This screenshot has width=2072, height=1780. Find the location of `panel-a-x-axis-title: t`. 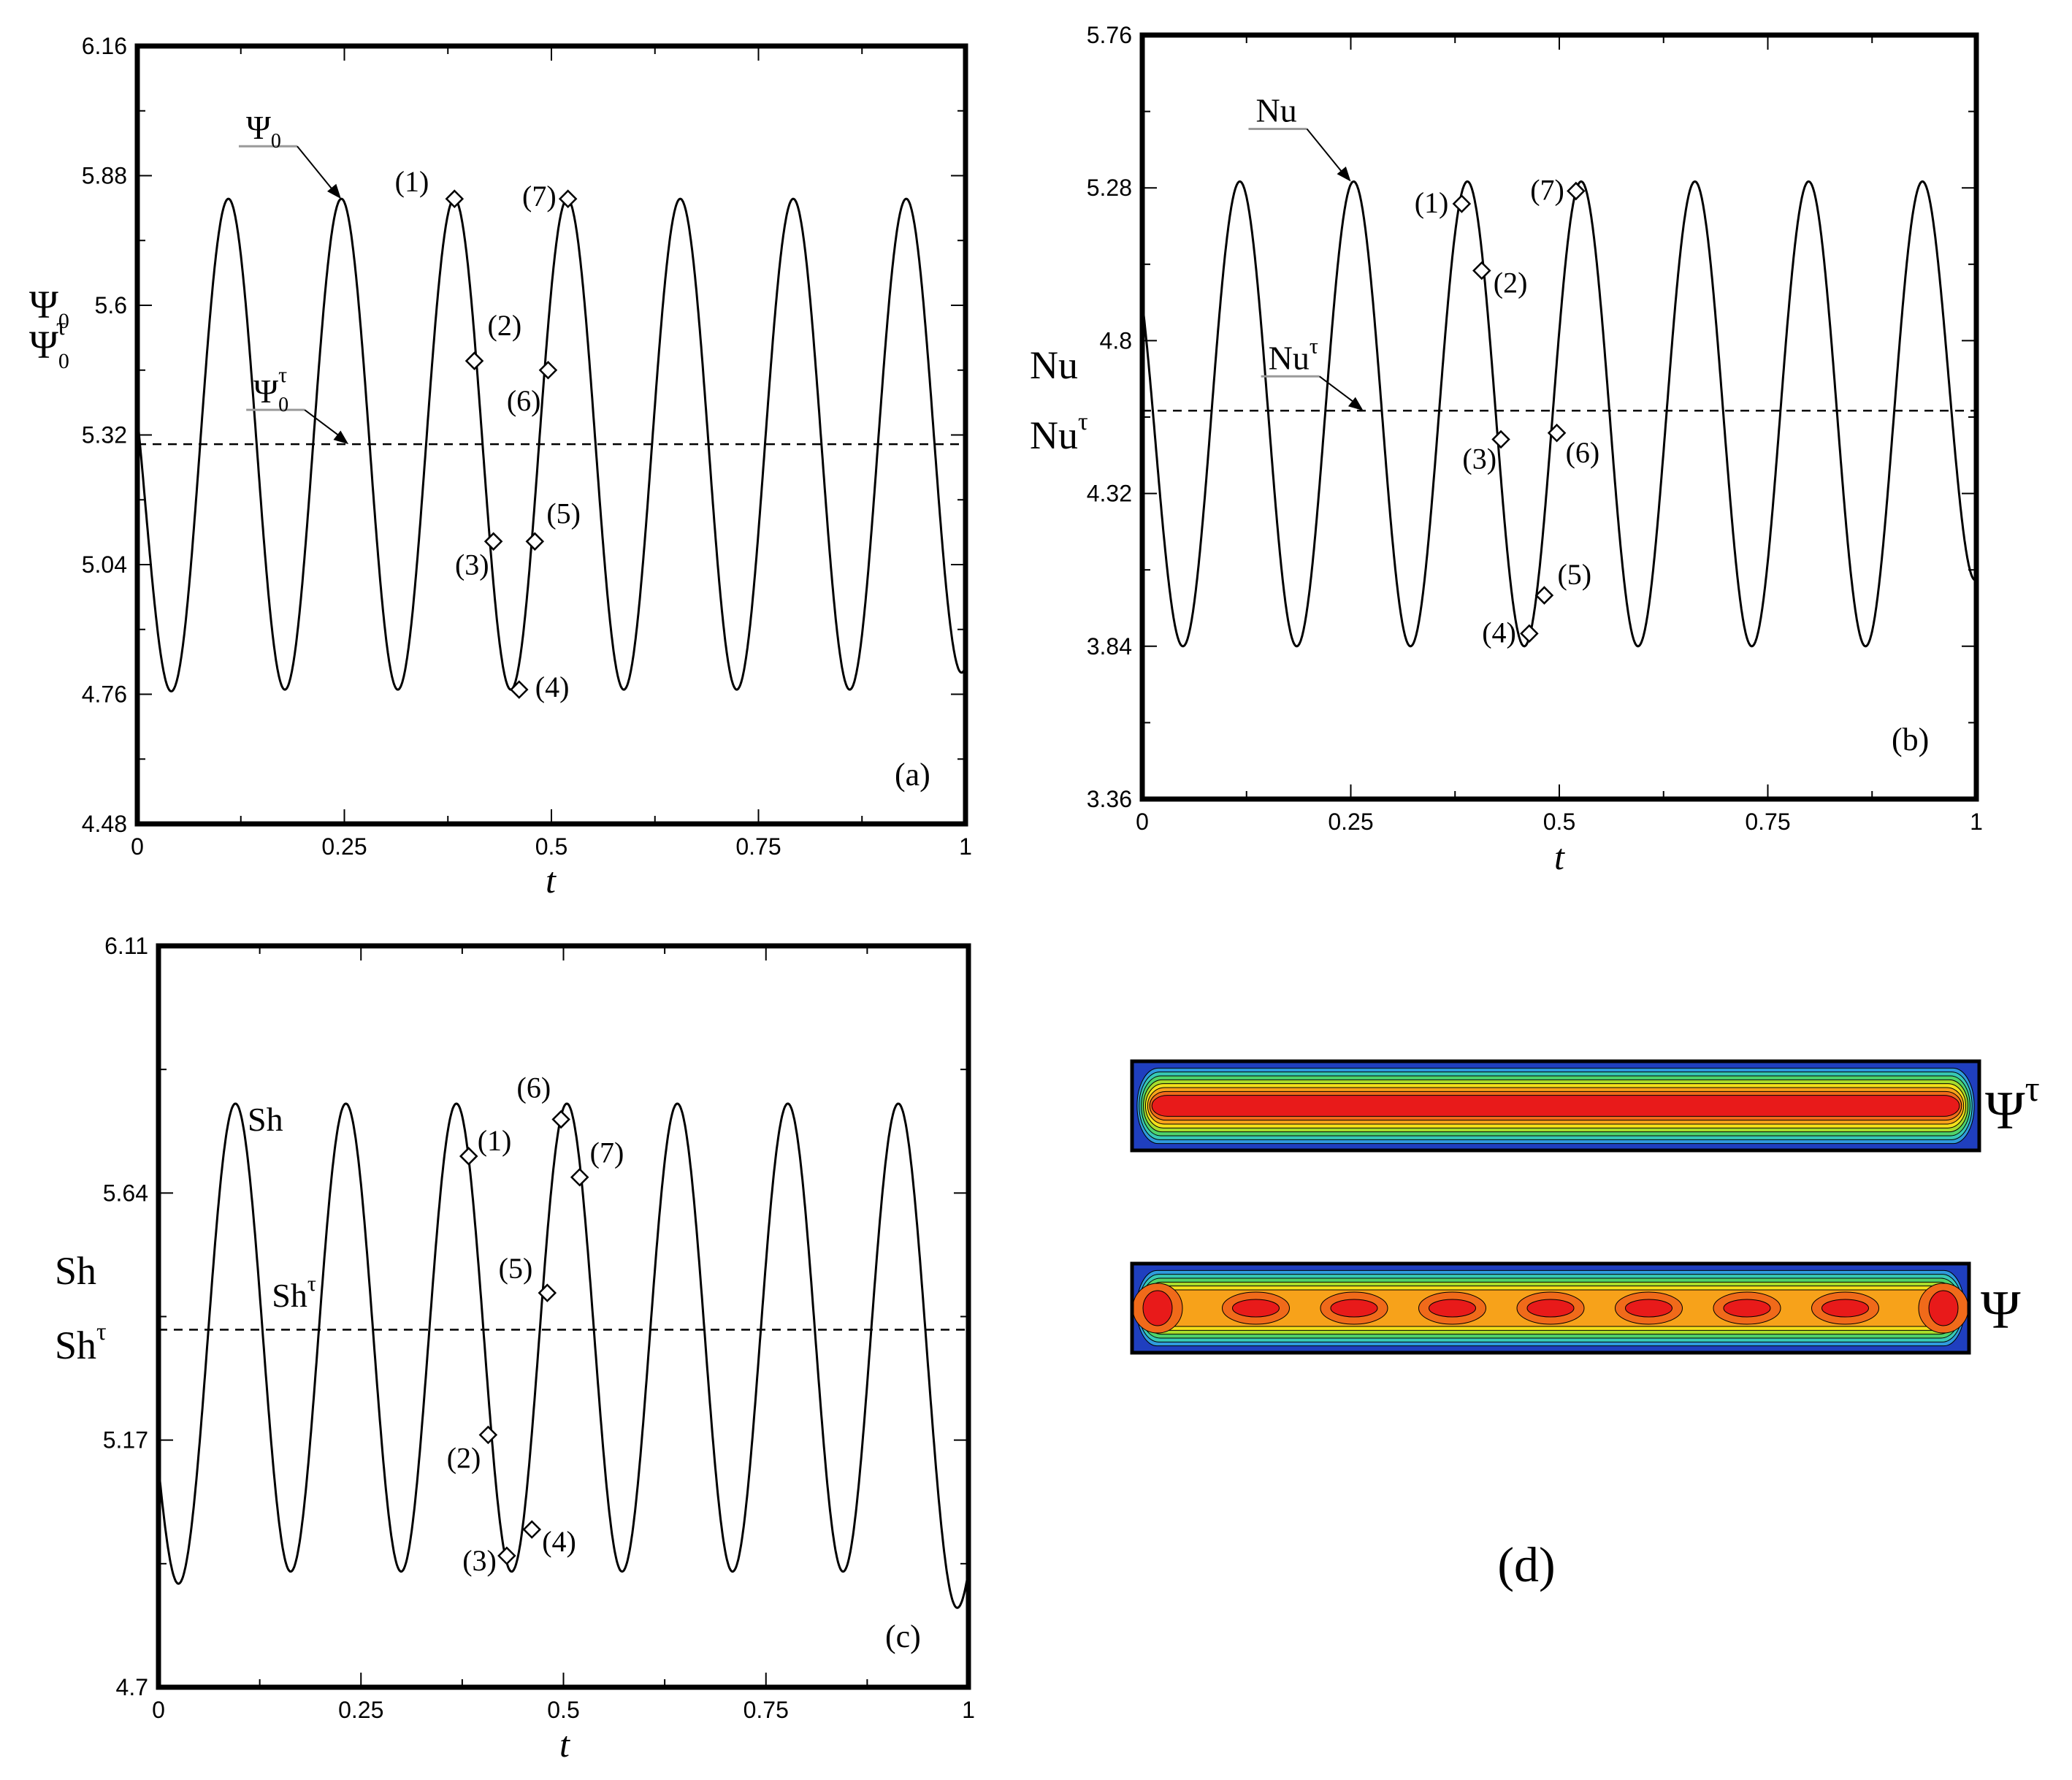

panel-a-x-axis-title: t is located at coordinates (551, 880).